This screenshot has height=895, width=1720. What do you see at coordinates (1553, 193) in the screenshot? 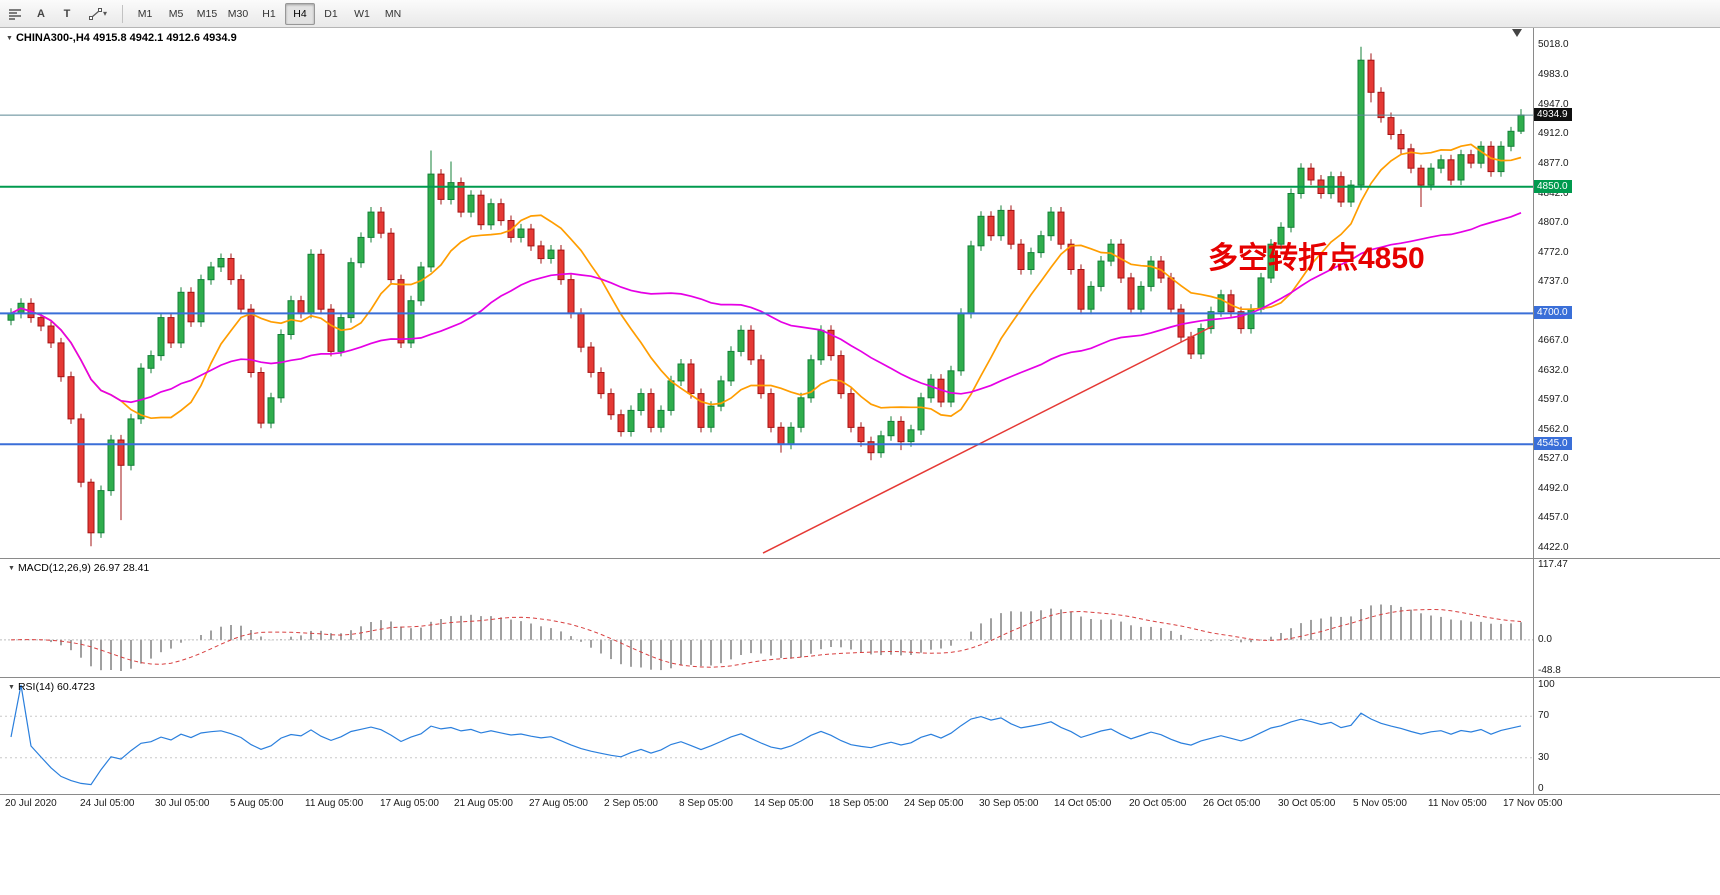
I see `price-tick-label: 4842.0` at bounding box center [1553, 193].